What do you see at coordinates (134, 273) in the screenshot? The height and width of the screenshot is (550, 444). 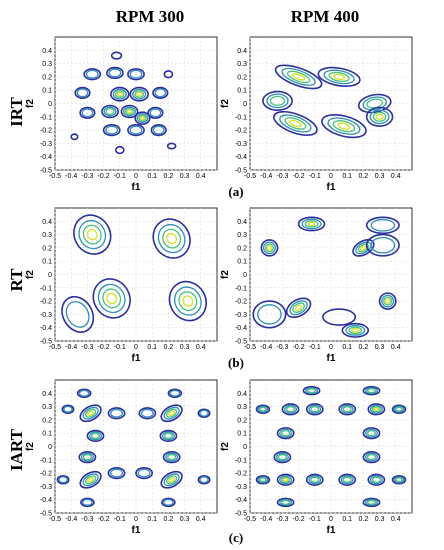 I see `contour-lines` at bounding box center [134, 273].